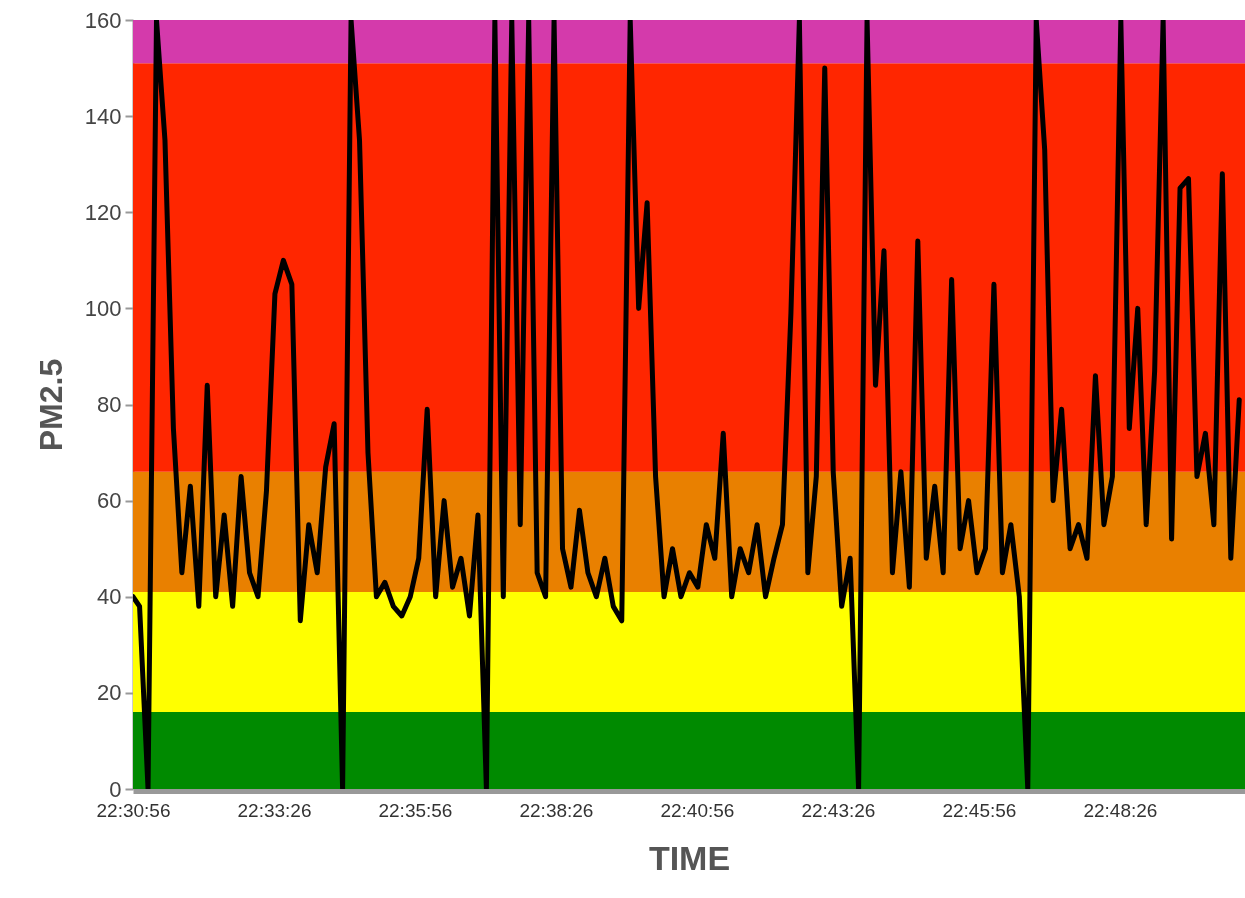 Image resolution: width=1245 pixels, height=898 pixels. Describe the element at coordinates (274, 810) in the screenshot. I see `x-tick-label: 22:33:26` at that location.